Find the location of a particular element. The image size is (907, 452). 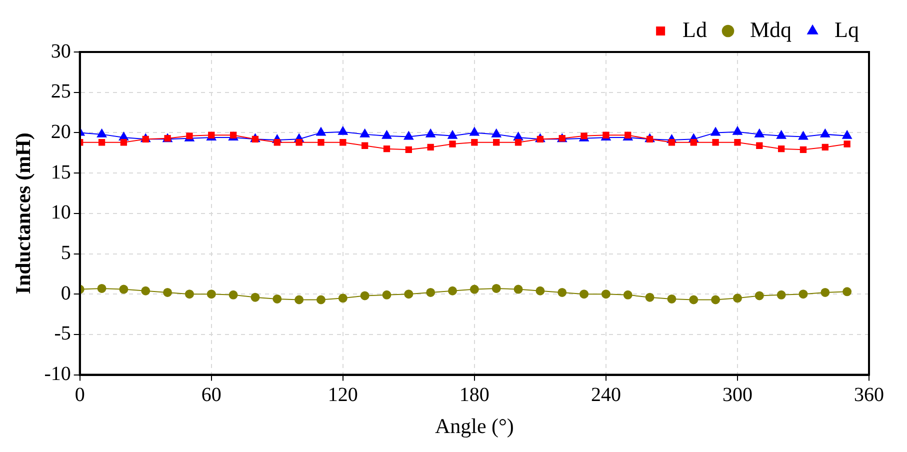

x-tick-label: 60 is located at coordinates (211, 395).